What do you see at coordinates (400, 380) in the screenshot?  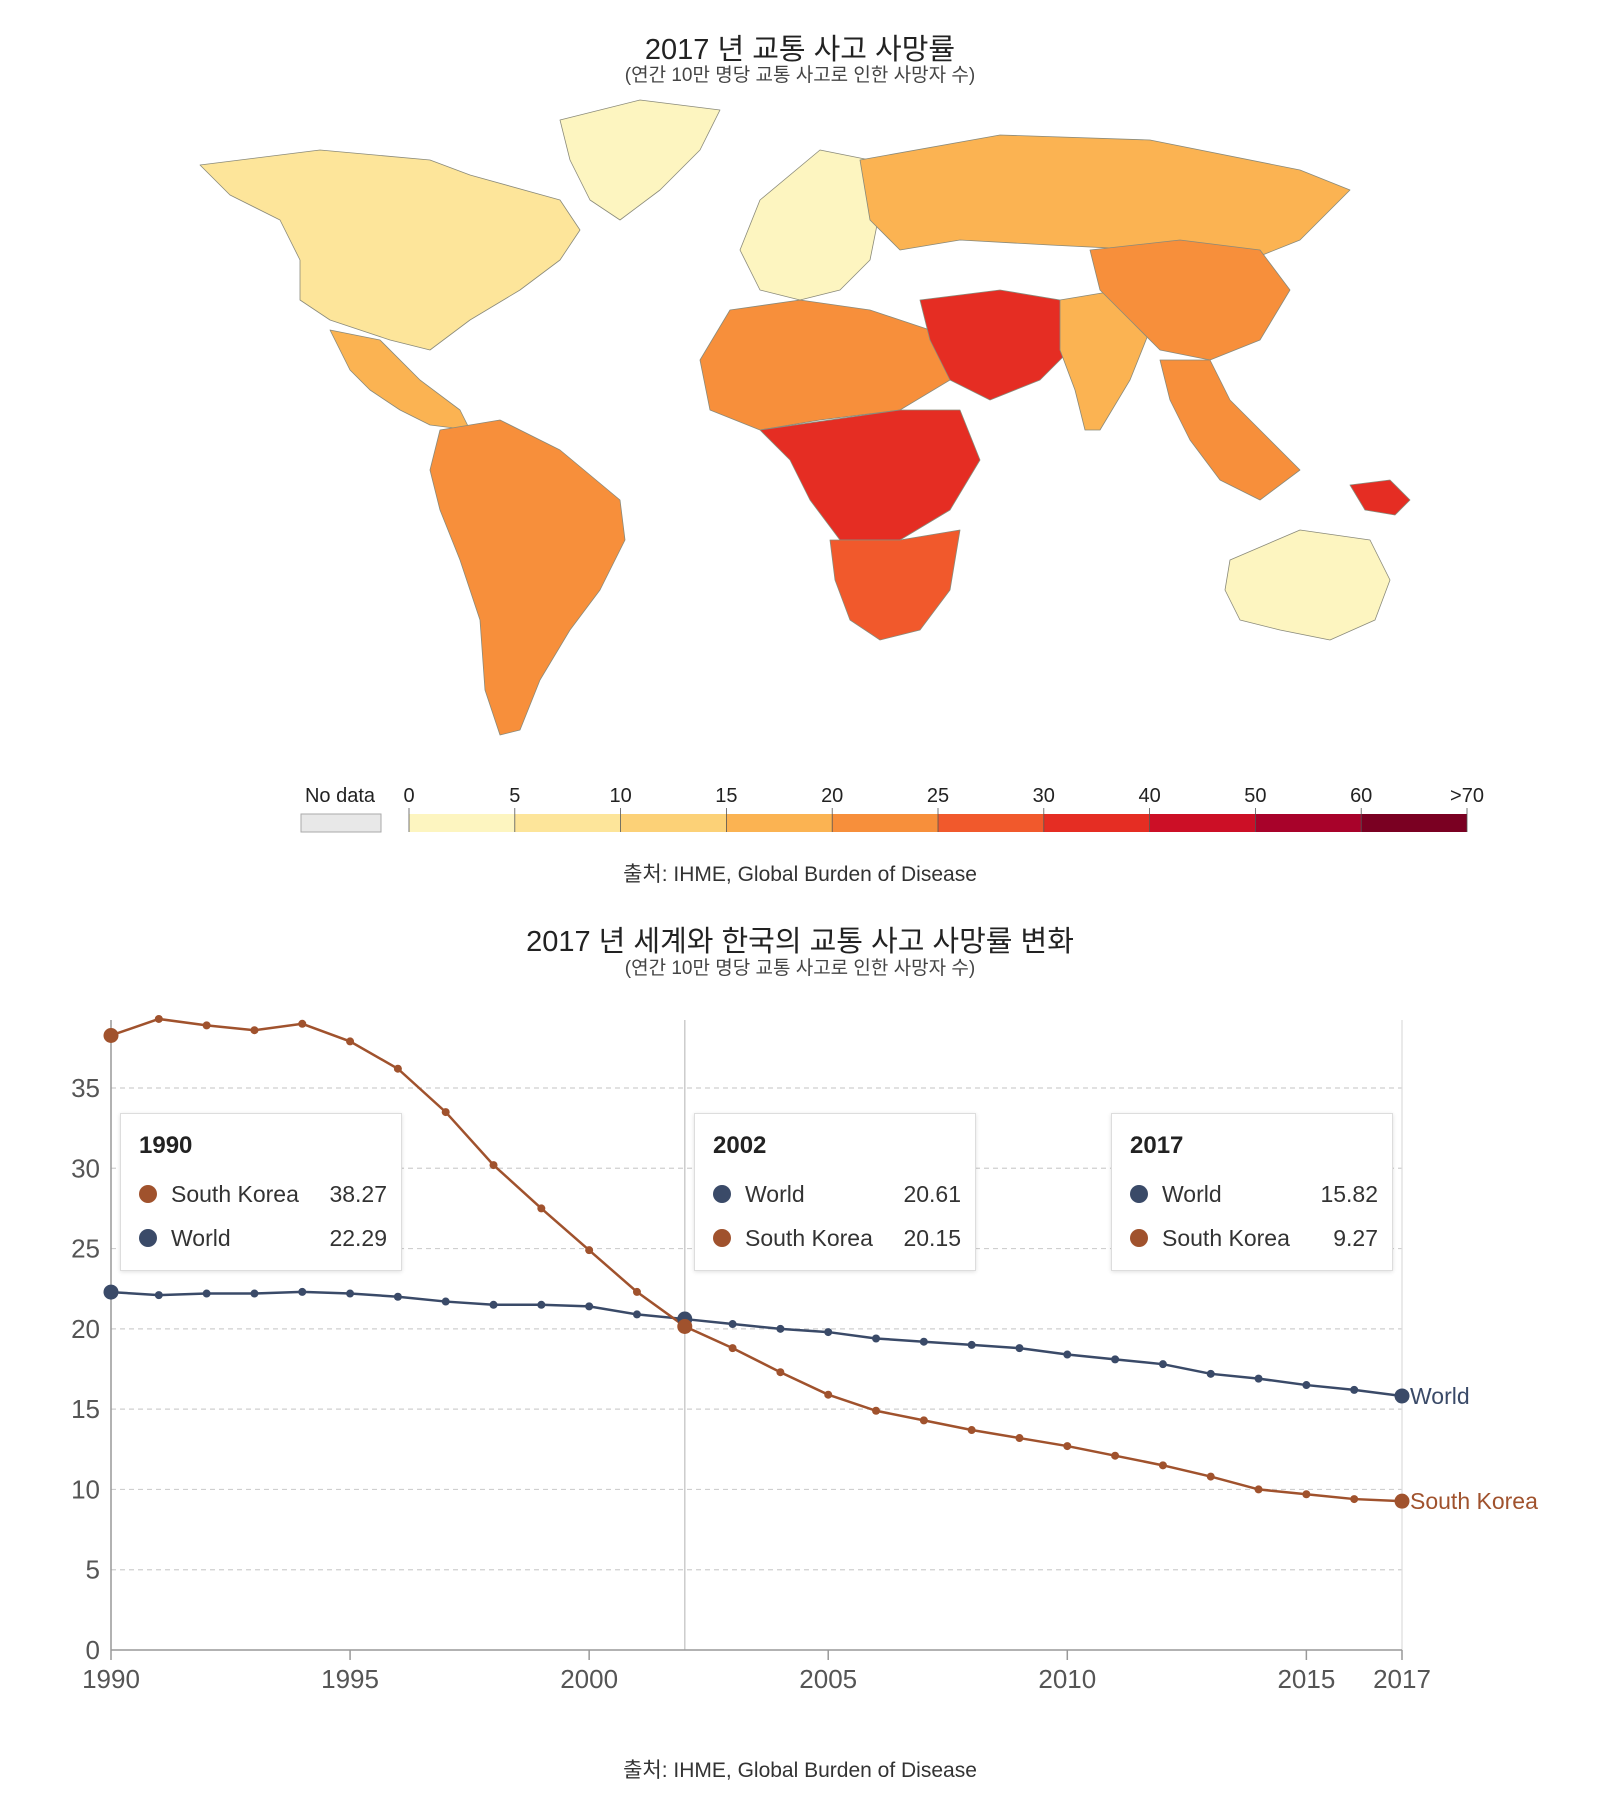 I see `region-central-america` at bounding box center [400, 380].